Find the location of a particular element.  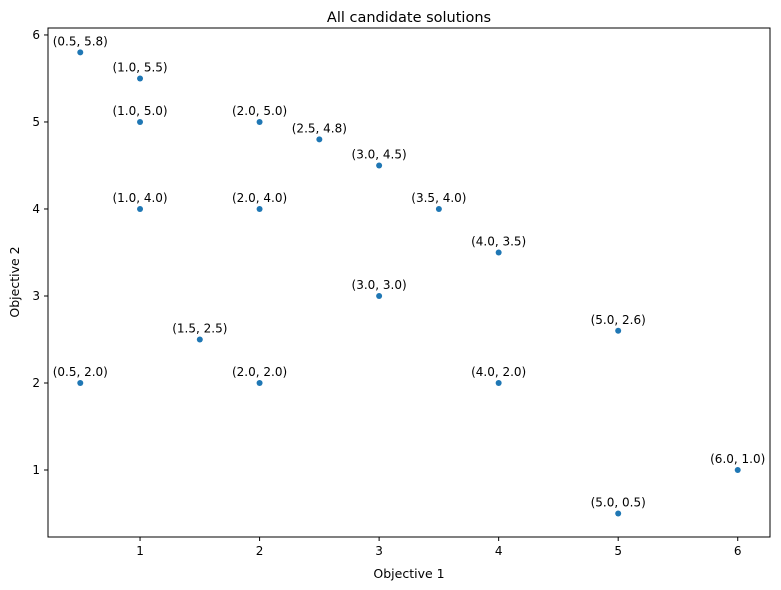

y-tick-label: 1 is located at coordinates (36, 470).